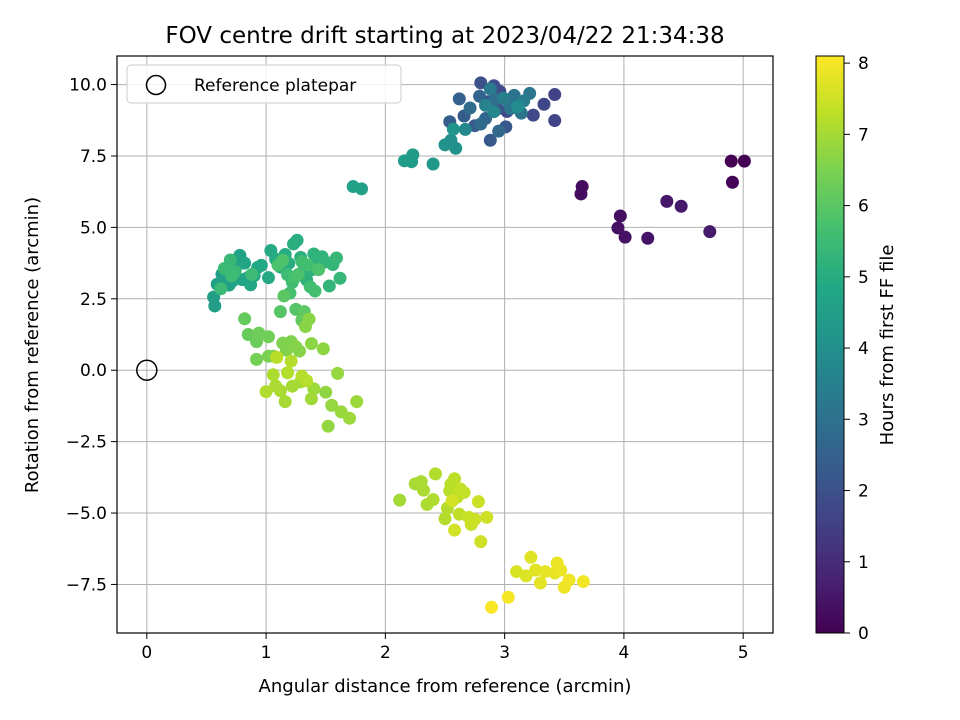  I want to click on x-axis-ticks: 0 1 2 3 4 5, so click(445, 648).